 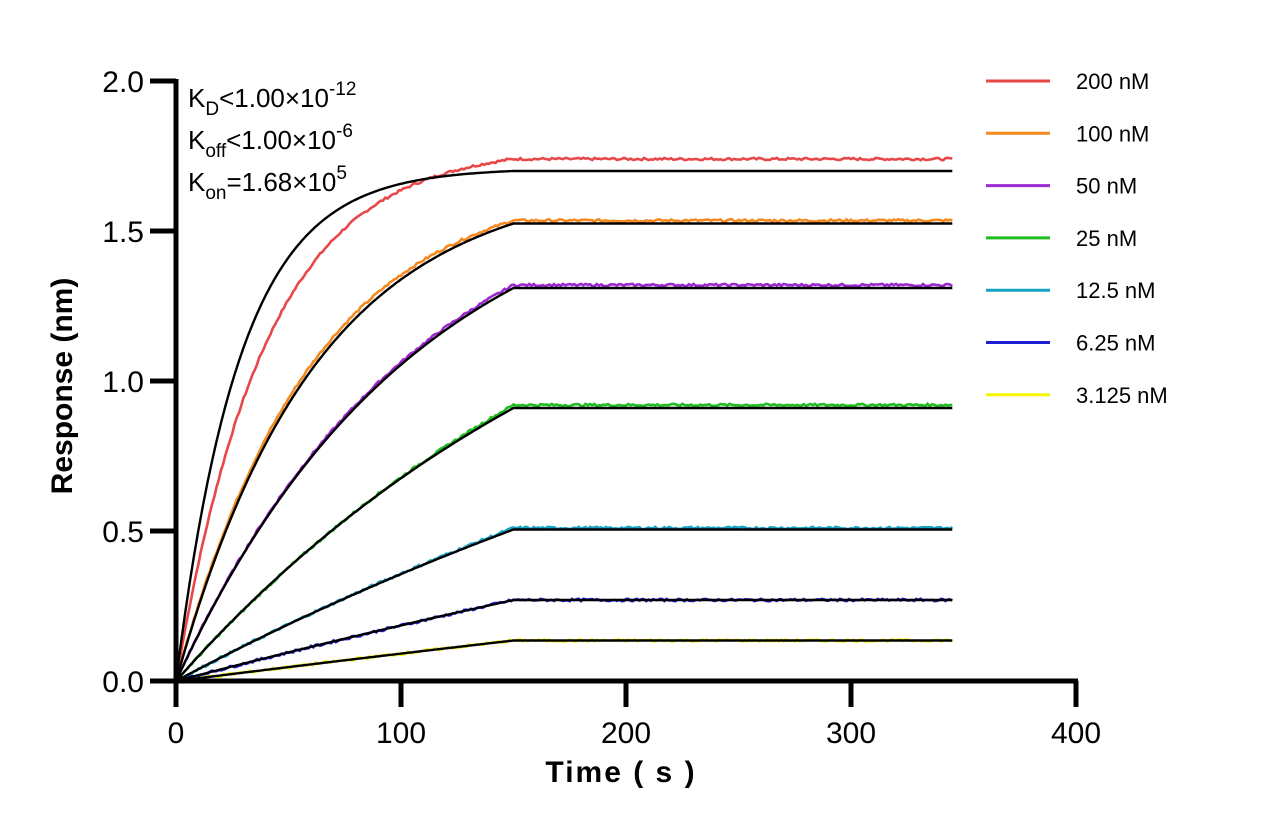 I want to click on fit-line-6.25nm, so click(x=564, y=640).